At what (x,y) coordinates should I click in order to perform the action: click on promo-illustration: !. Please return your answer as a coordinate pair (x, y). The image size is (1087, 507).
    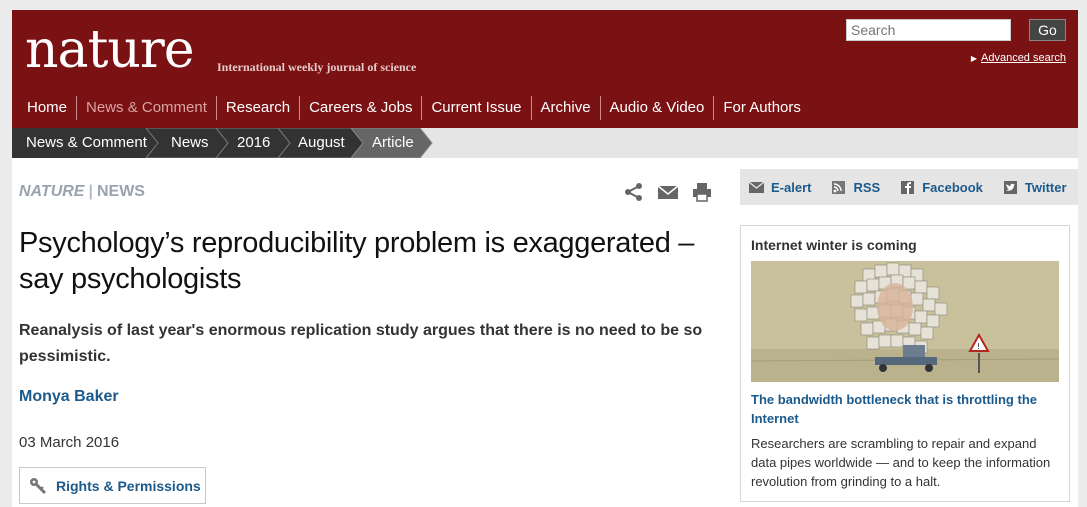
    Looking at the image, I should click on (905, 321).